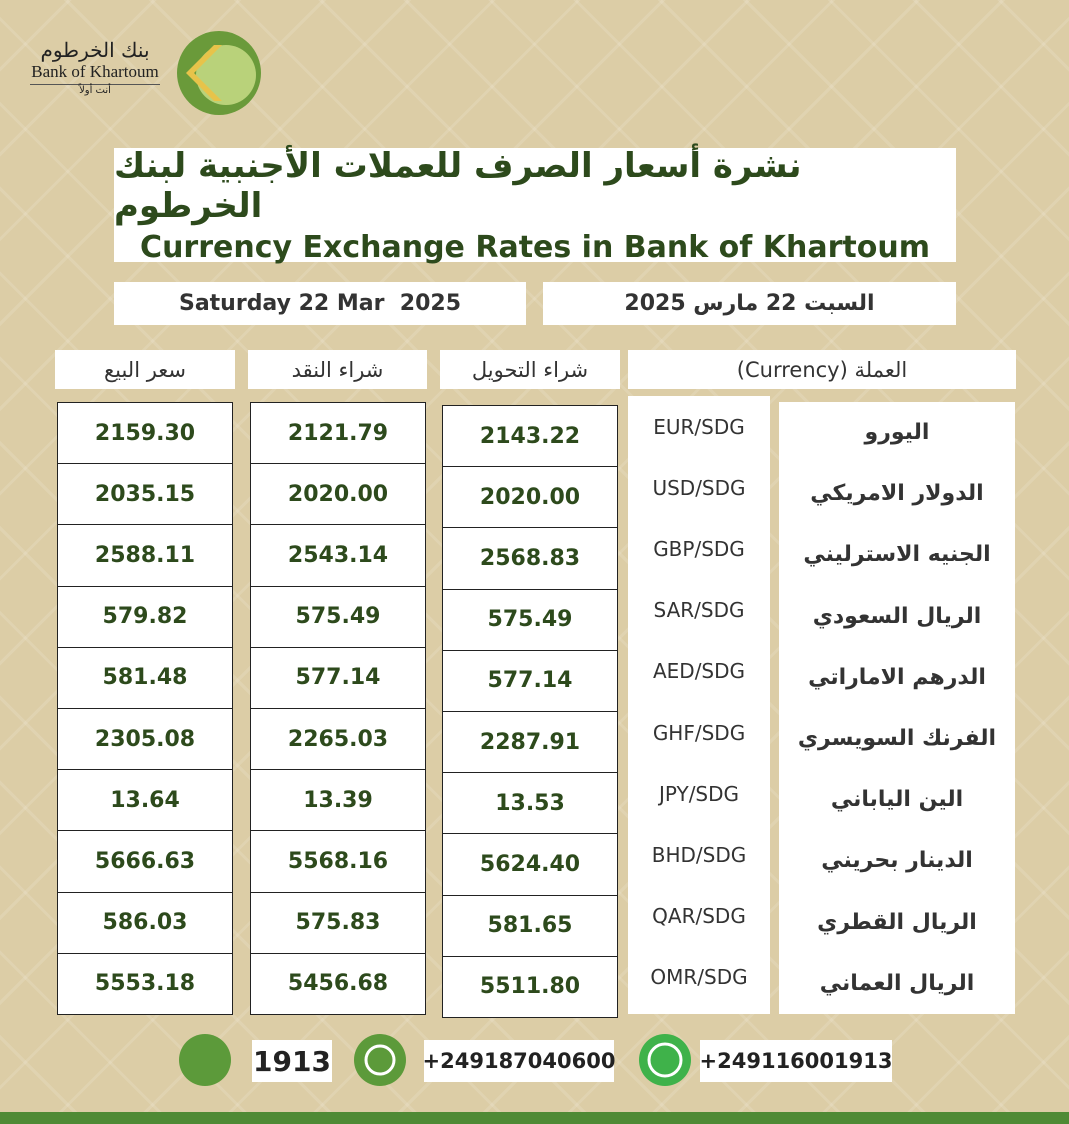 This screenshot has width=1069, height=1124. I want to click on currency-code: JPY/SDG, so click(699, 794).